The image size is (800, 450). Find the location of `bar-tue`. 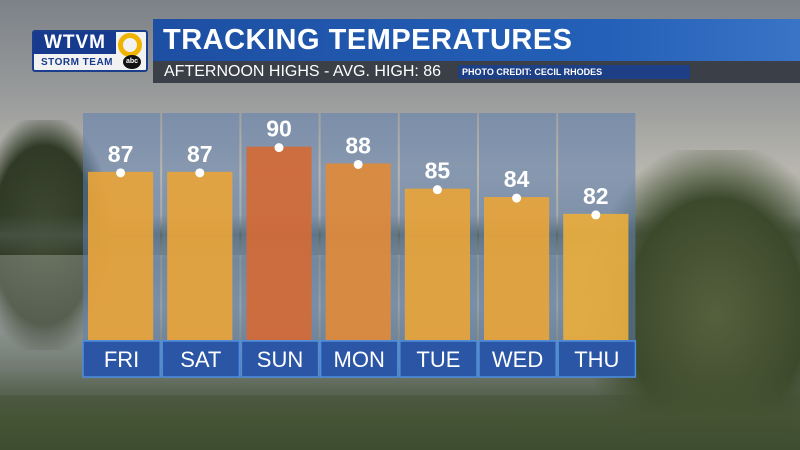

bar-tue is located at coordinates (437, 264).